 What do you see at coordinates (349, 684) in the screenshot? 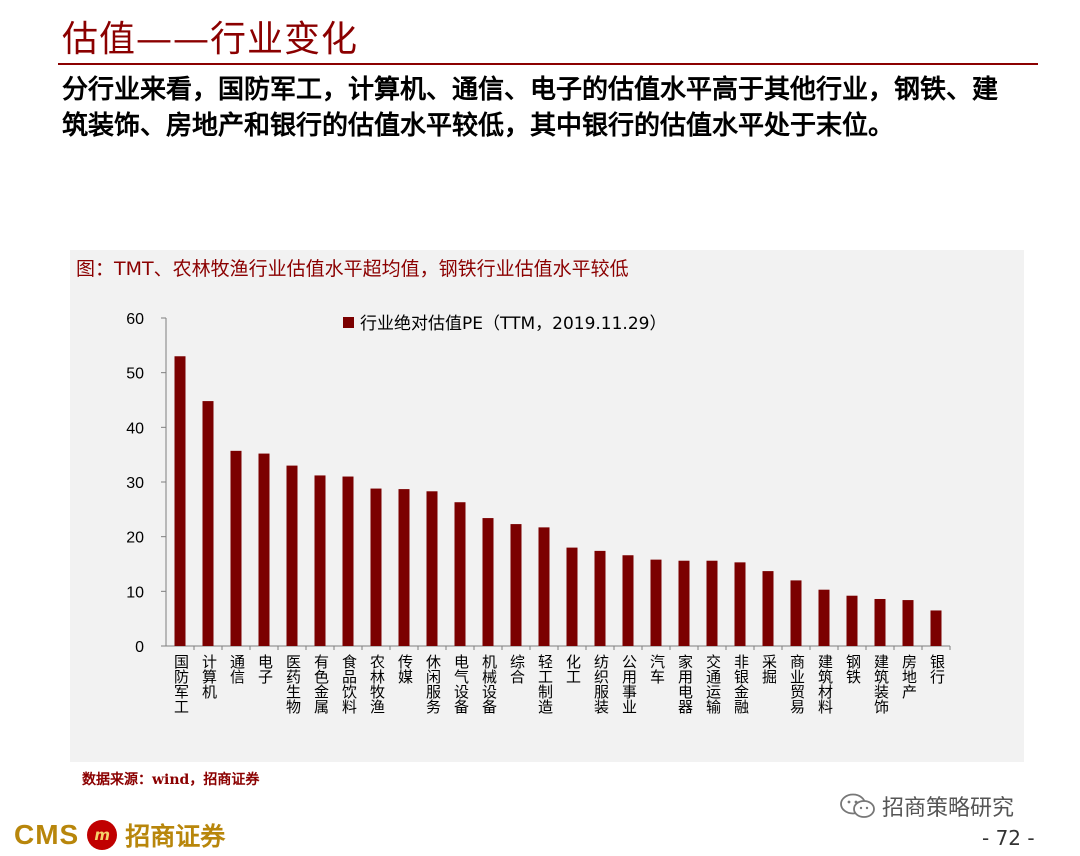
I see `x-tick-label: 食品饮料` at bounding box center [349, 684].